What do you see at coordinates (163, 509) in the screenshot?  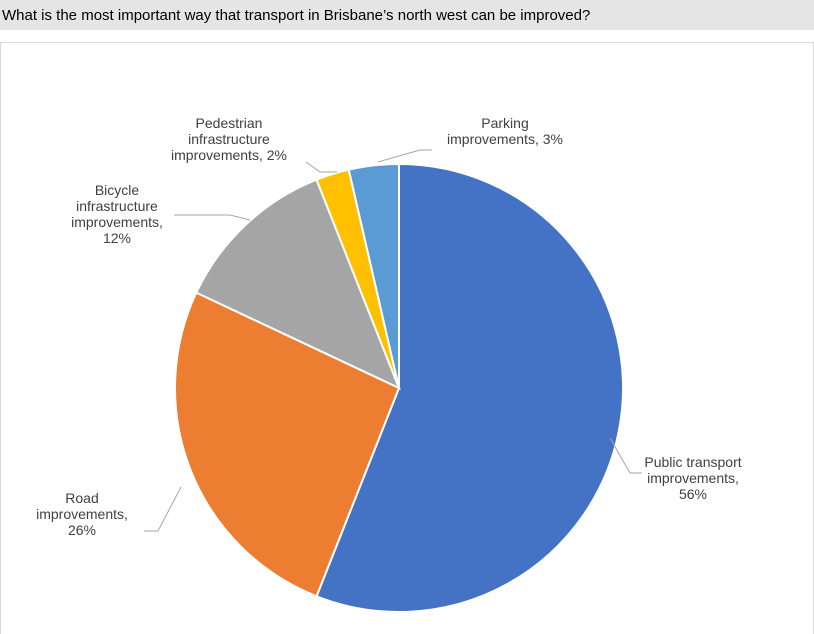 I see `leader-line-road-improvements` at bounding box center [163, 509].